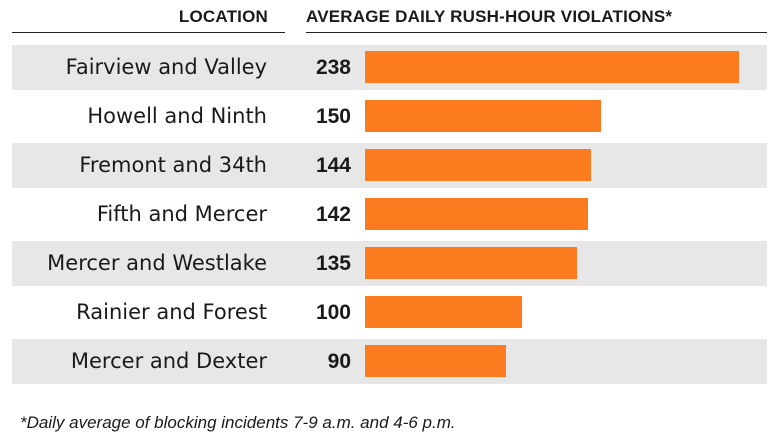  I want to click on violations-column-header: AVERAGE DAILY RUSH-HOUR VIOLATIONS*, so click(489, 16).